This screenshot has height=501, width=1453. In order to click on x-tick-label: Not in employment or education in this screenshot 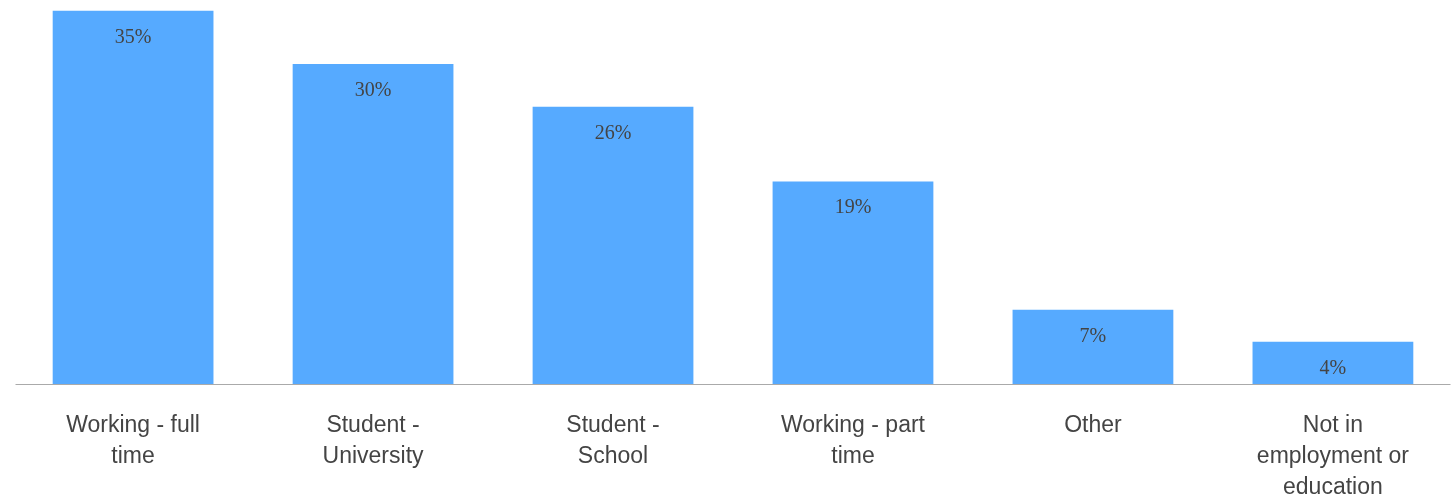, I will do `click(1333, 454)`.